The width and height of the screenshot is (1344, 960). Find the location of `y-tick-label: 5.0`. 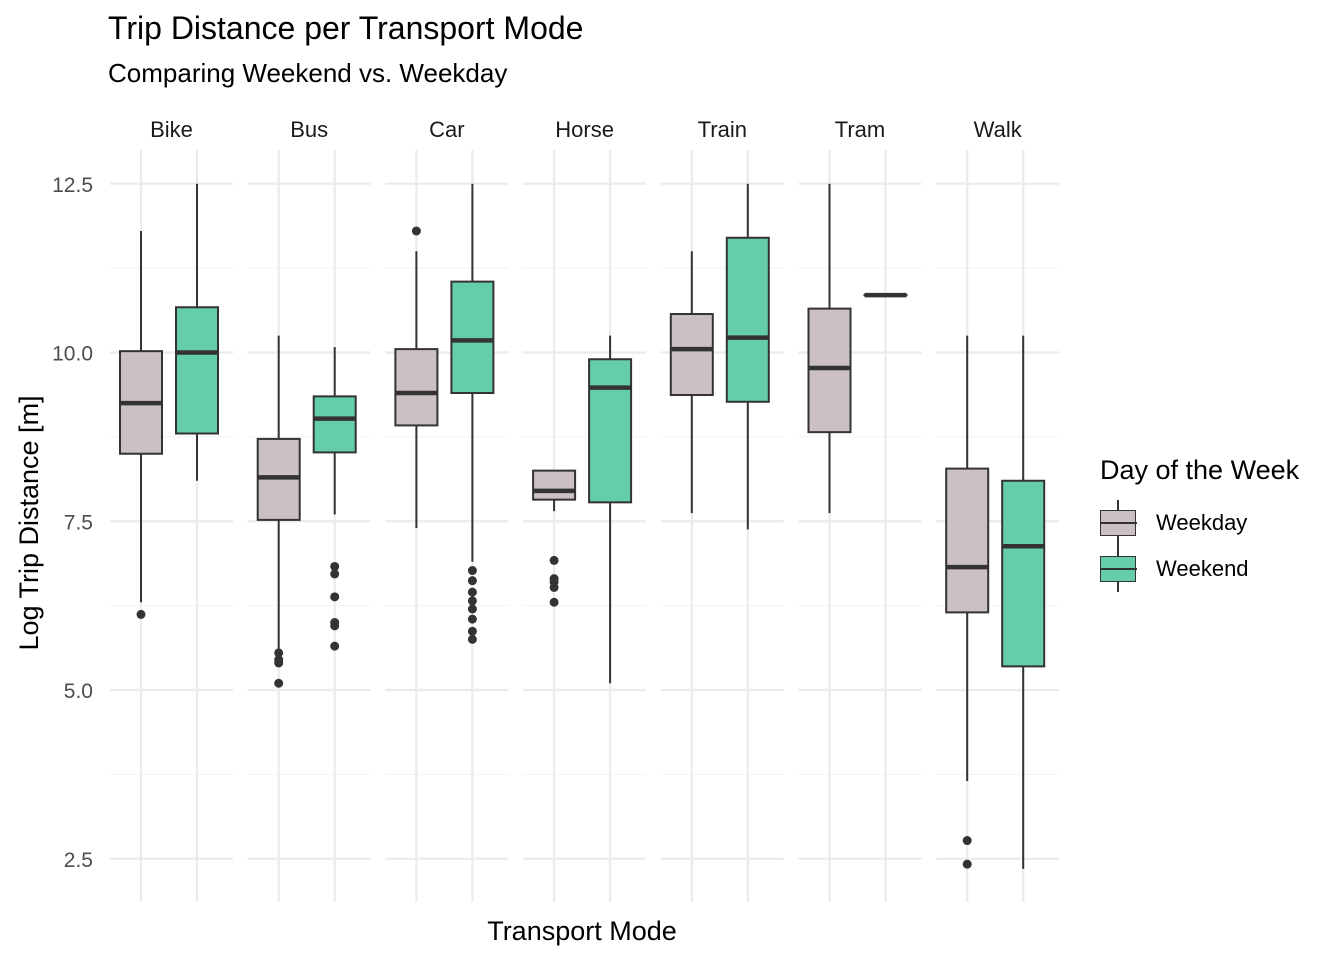

y-tick-label: 5.0 is located at coordinates (78, 691).